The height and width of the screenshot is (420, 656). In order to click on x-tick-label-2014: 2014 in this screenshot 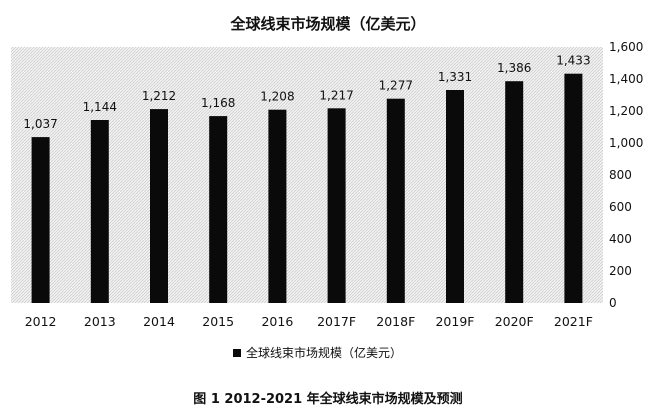, I will do `click(159, 321)`.